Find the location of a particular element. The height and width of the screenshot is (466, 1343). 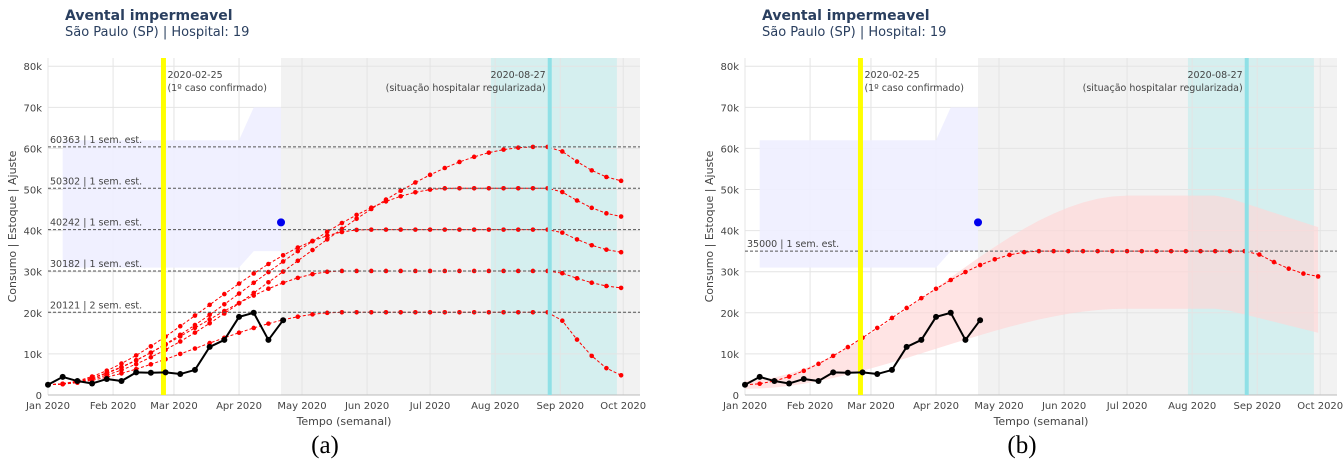

vline-label: 2020-02-25 is located at coordinates (891, 75).